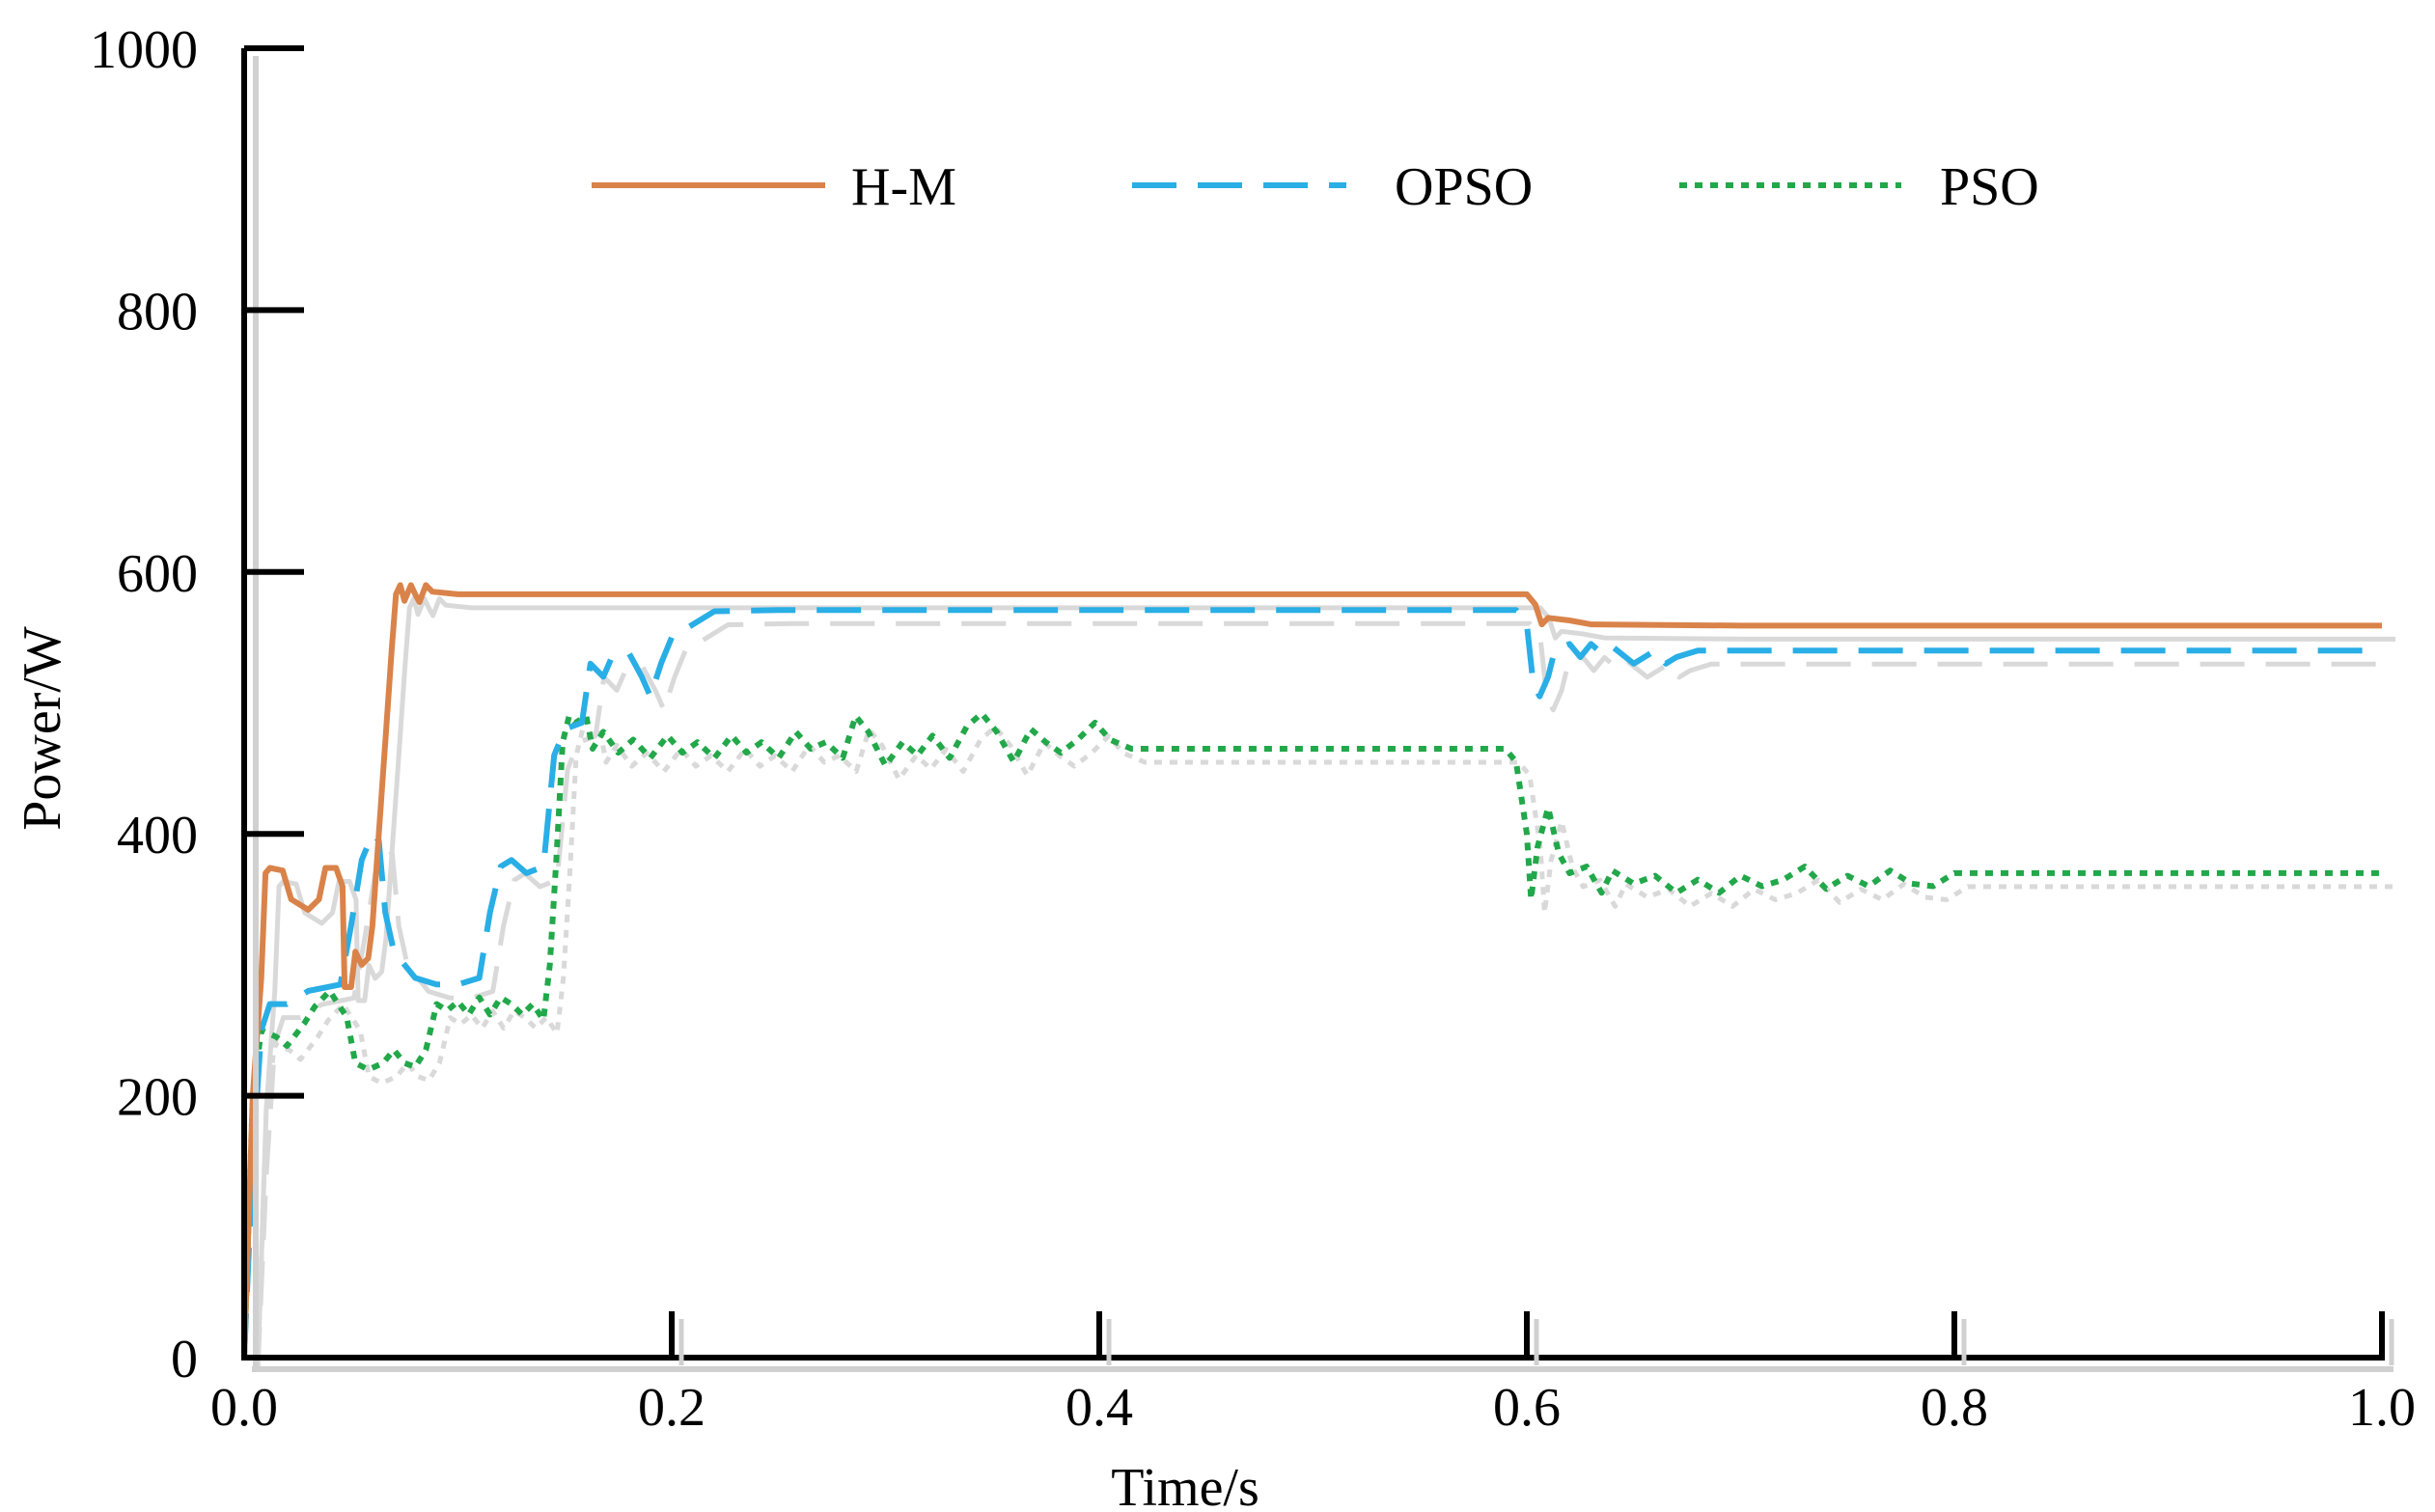  I want to click on y-axis-title: Power/W, so click(42, 728).